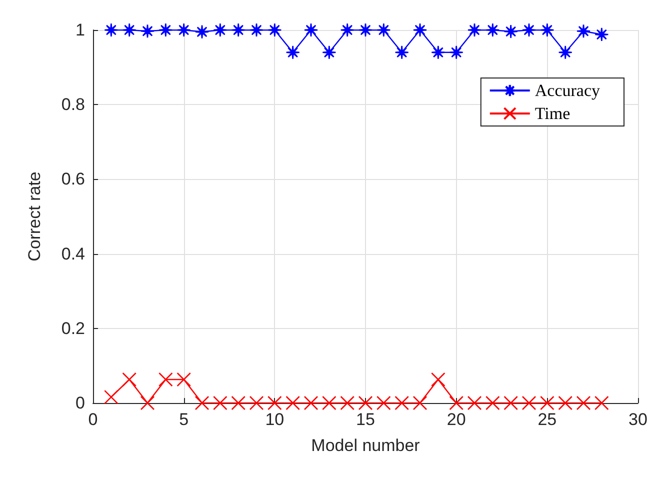  What do you see at coordinates (365, 445) in the screenshot?
I see `x-axis-title: Model number` at bounding box center [365, 445].